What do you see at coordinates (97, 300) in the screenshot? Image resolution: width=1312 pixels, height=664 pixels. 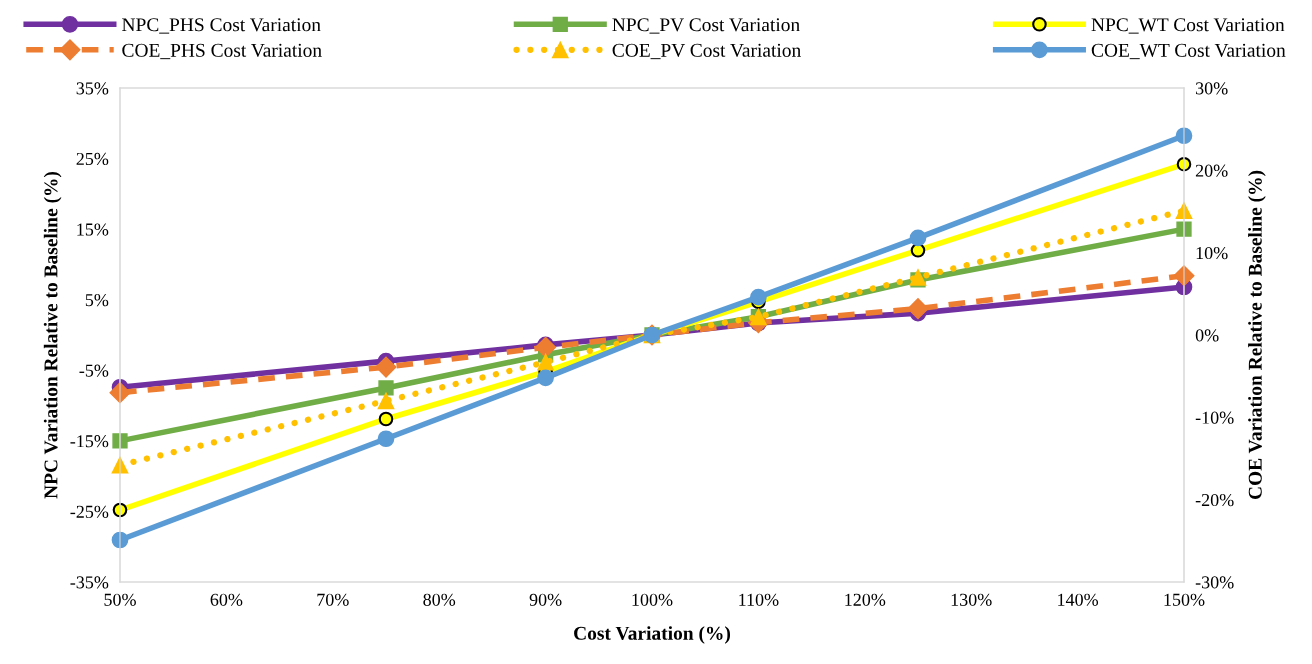 I see `y-tick-label: 5%` at bounding box center [97, 300].